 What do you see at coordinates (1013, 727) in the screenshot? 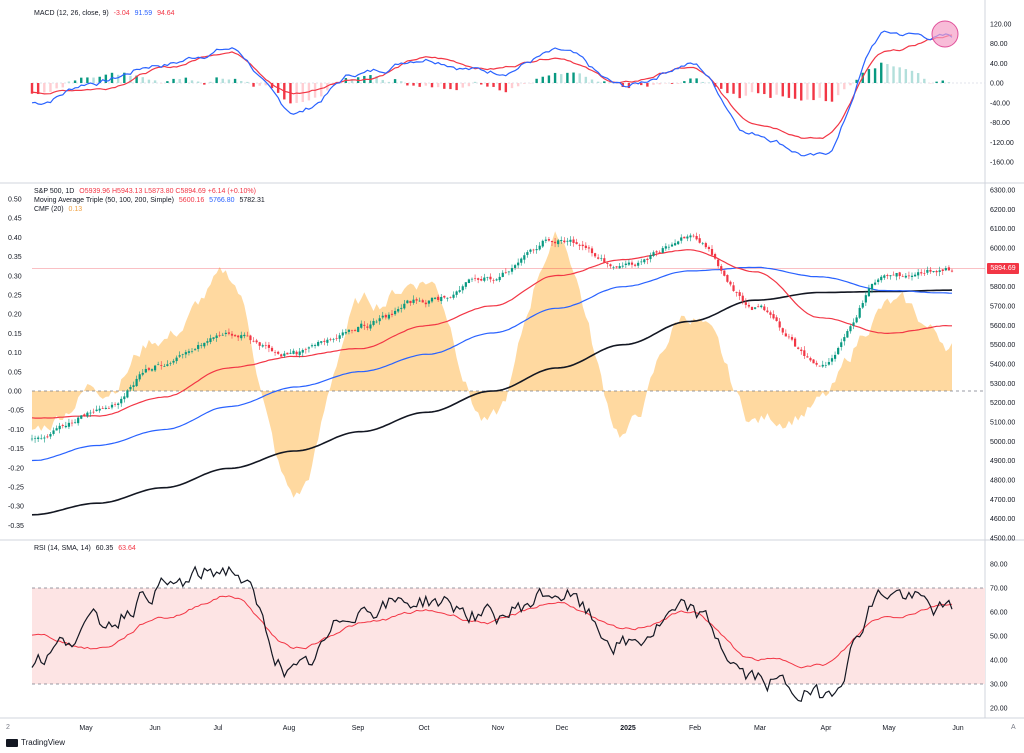
I see `auto-scale-button: A` at bounding box center [1013, 727].